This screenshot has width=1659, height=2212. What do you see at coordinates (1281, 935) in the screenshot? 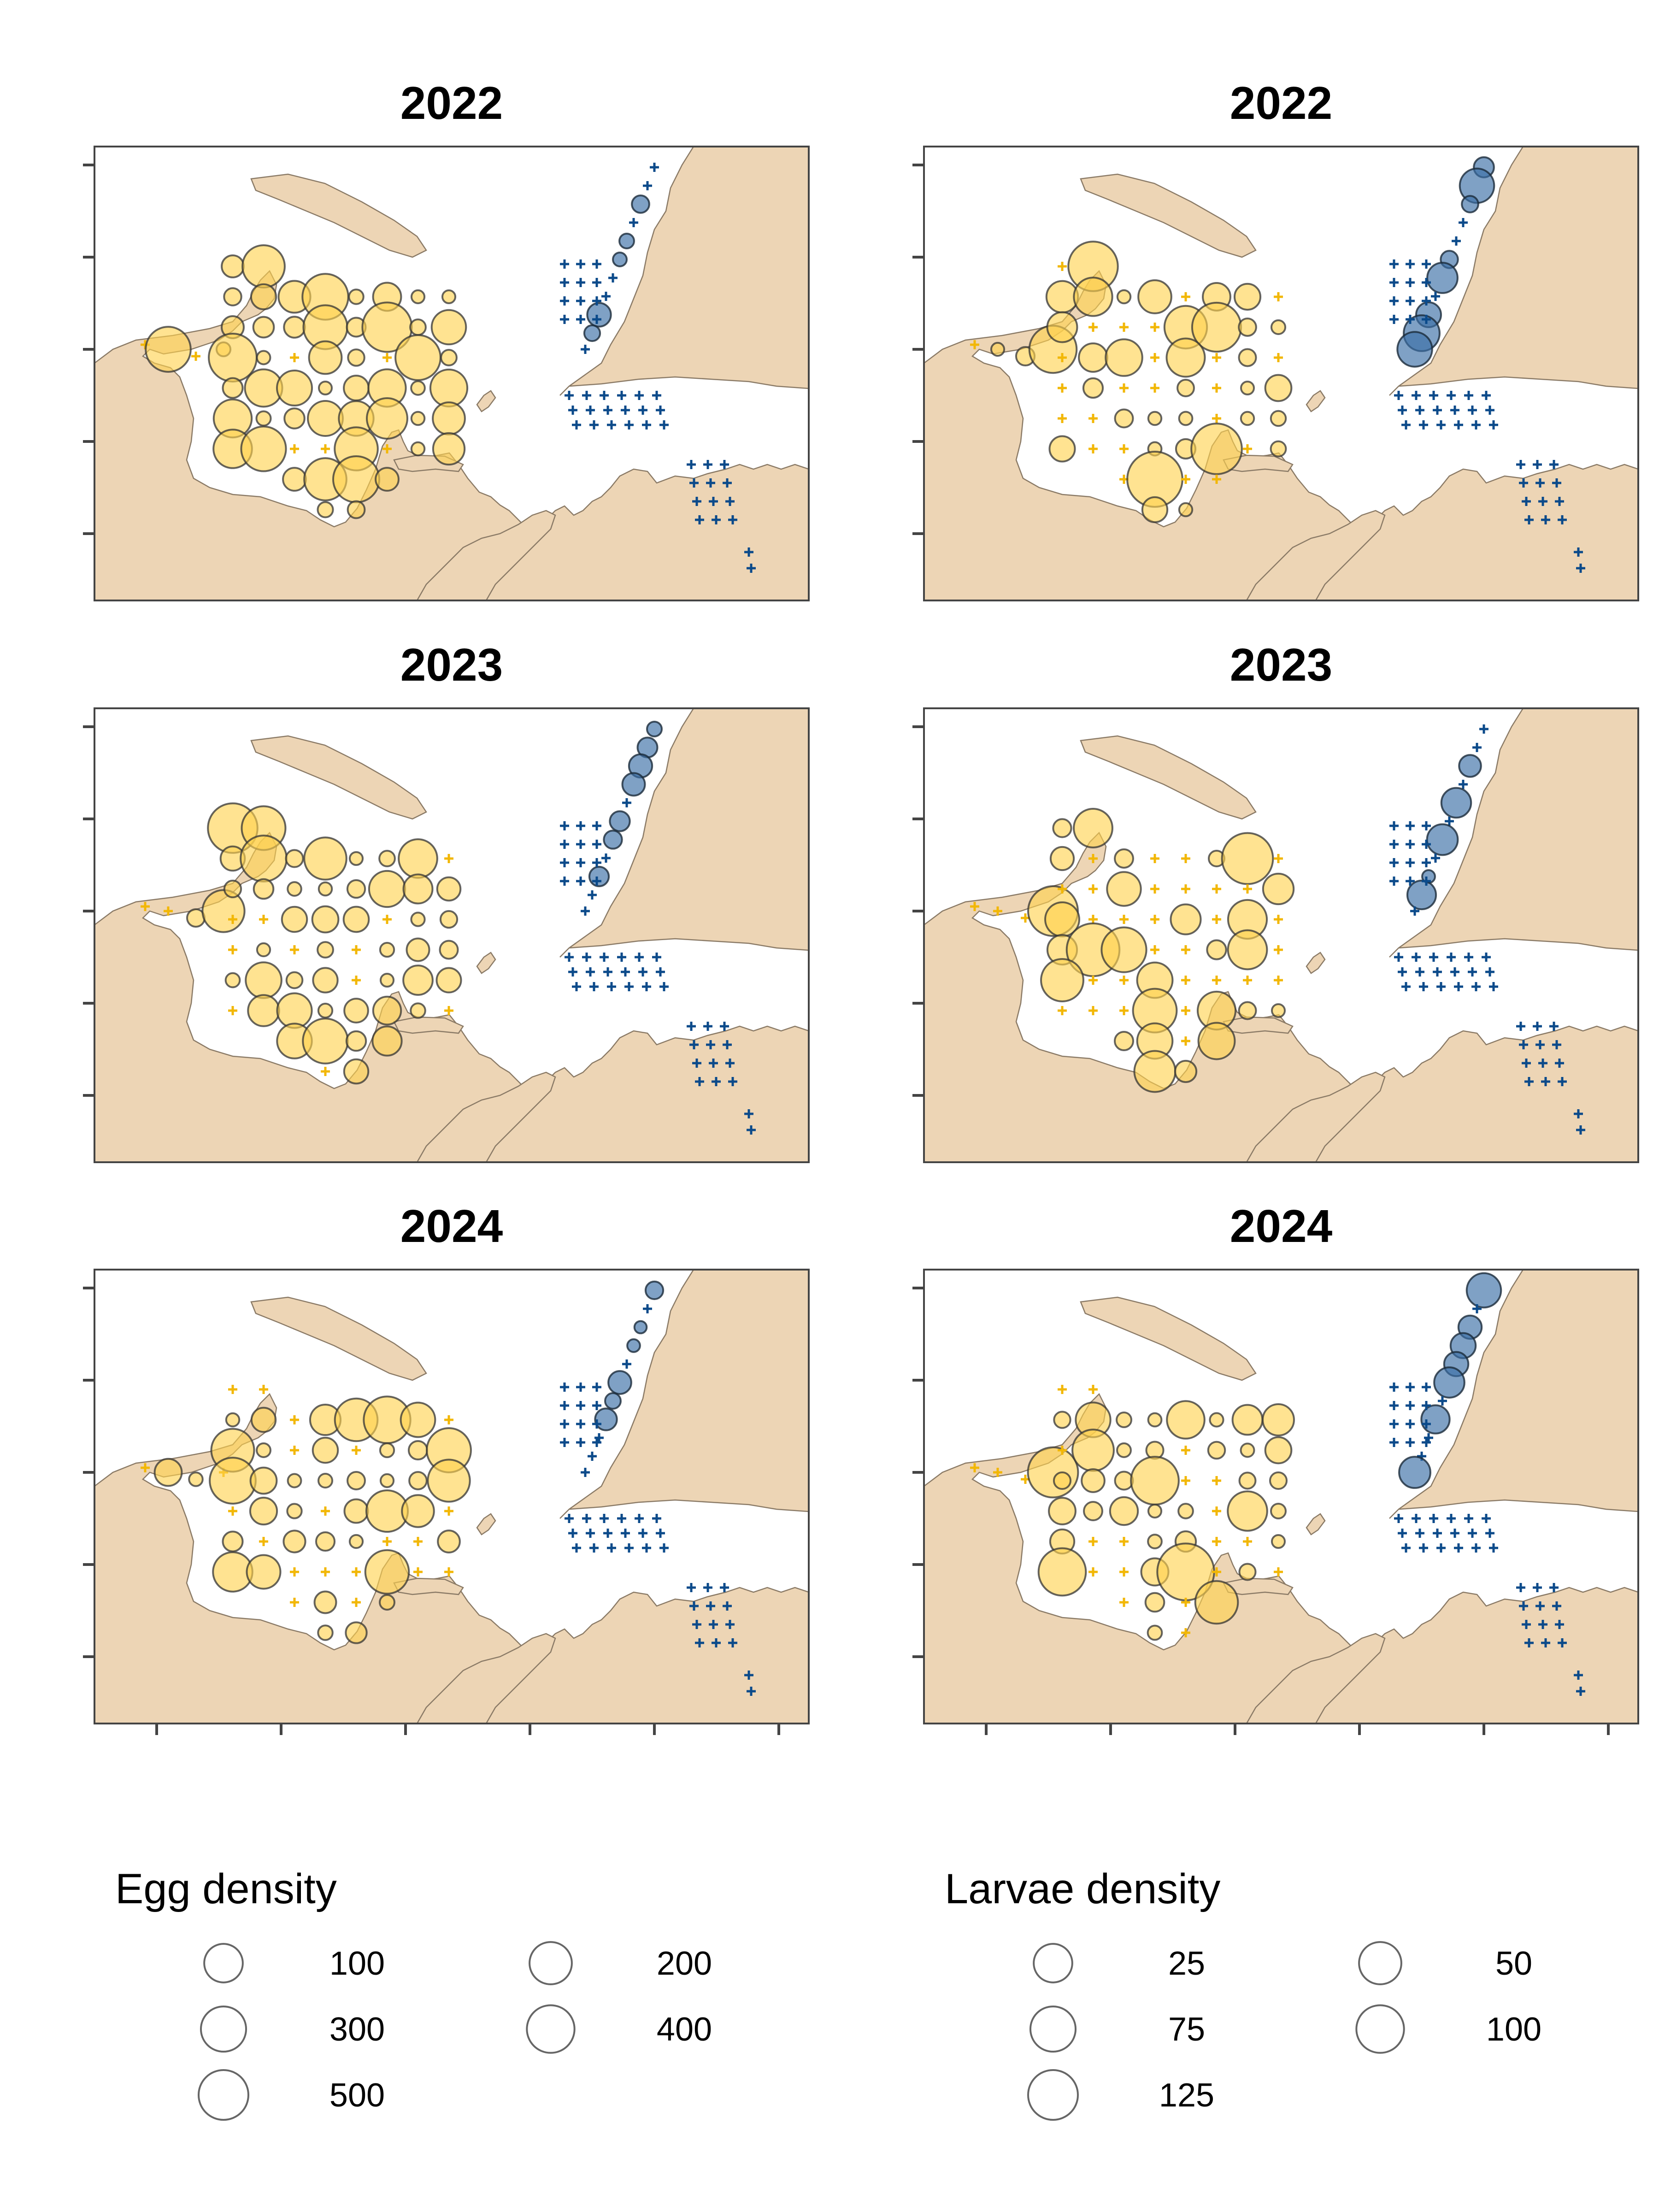
I see `map-body` at bounding box center [1281, 935].